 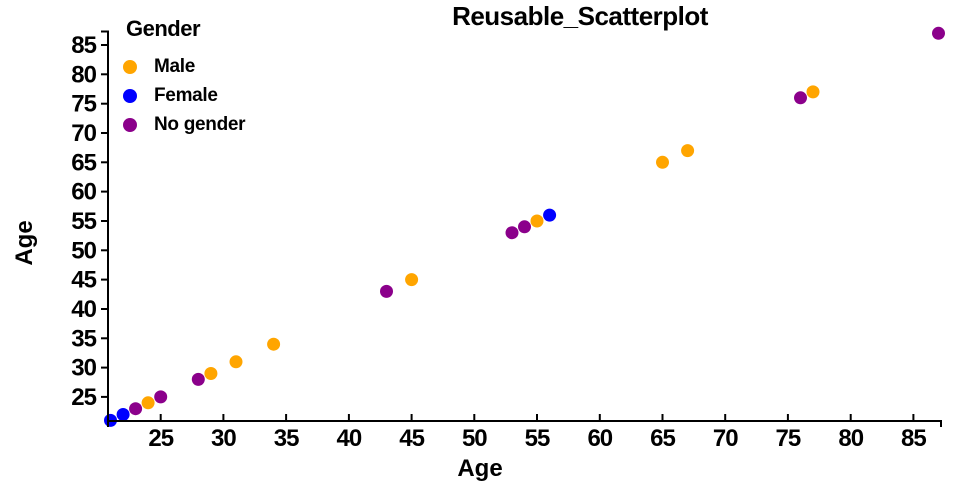 I want to click on x-tick-label: 40, so click(x=349, y=438).